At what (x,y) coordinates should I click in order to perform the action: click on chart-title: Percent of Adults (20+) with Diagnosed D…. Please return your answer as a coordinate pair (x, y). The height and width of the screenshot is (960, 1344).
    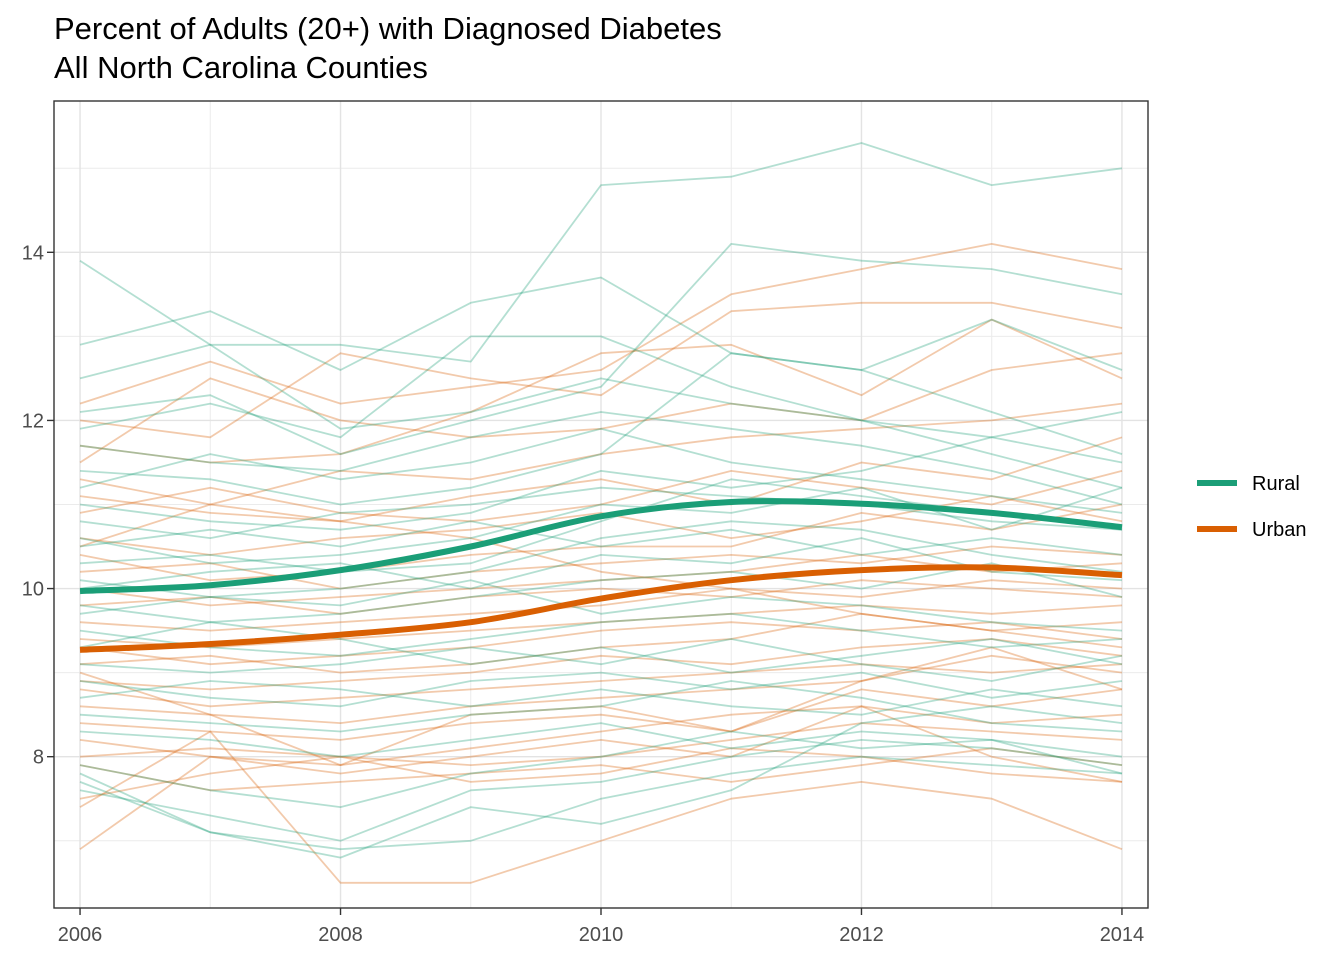
    Looking at the image, I should click on (388, 28).